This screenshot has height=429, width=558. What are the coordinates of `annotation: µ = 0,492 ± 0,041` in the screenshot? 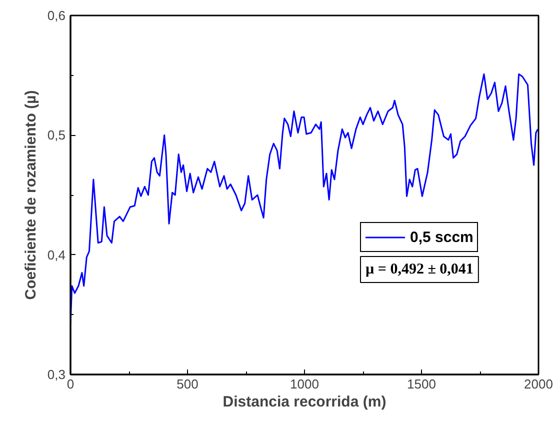 It's located at (420, 270).